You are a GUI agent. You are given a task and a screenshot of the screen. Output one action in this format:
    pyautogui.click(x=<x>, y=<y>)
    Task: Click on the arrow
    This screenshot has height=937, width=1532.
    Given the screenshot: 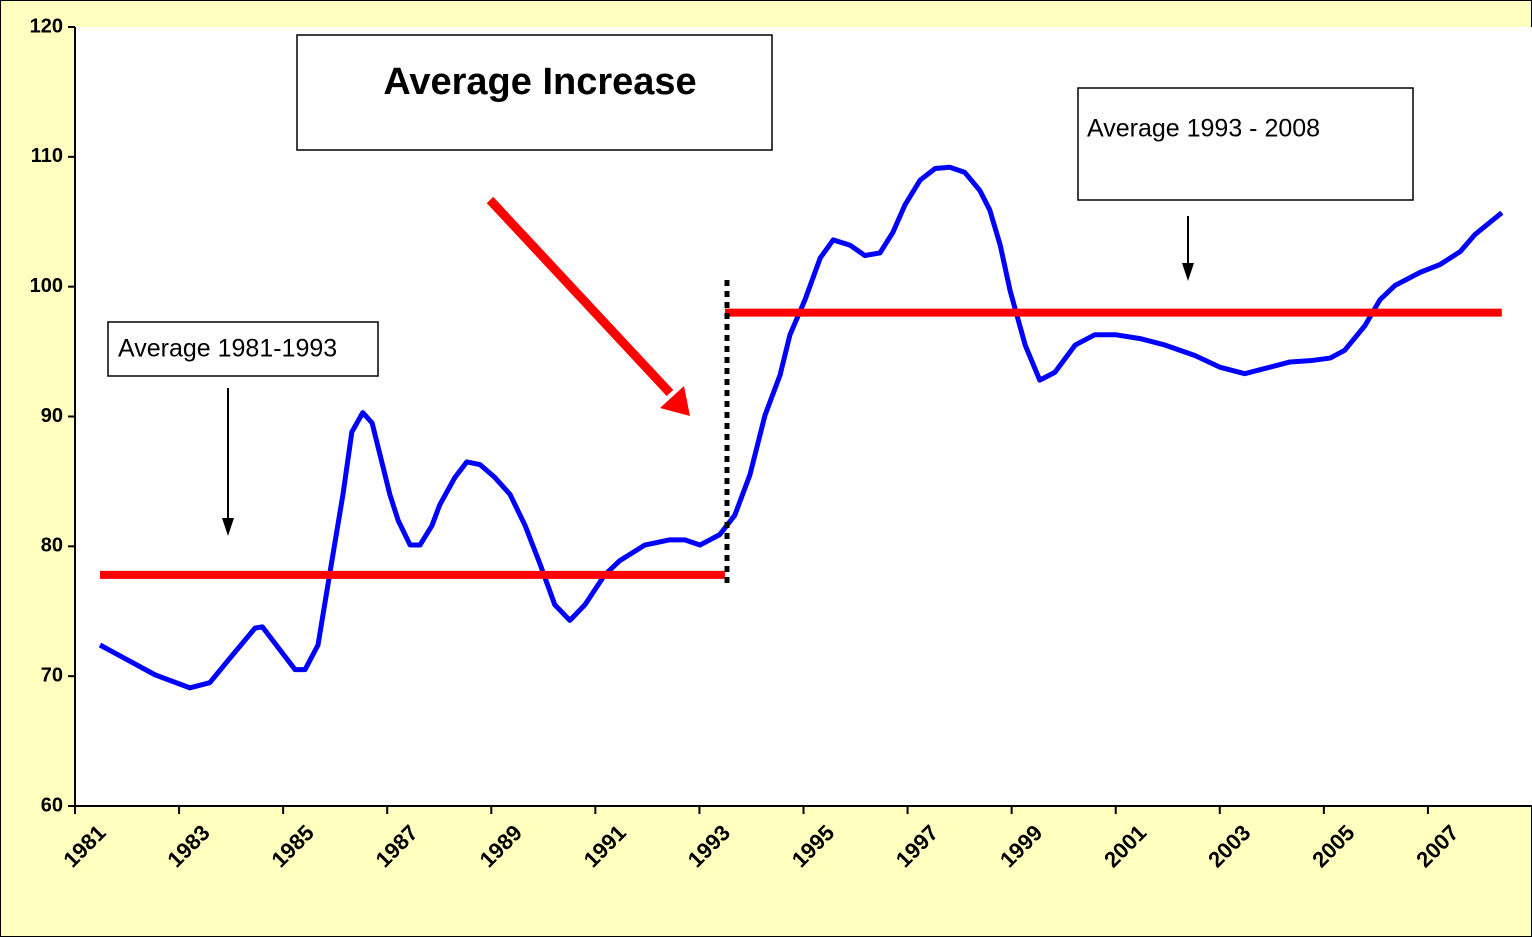 What is the action you would take?
    pyautogui.click(x=580, y=296)
    